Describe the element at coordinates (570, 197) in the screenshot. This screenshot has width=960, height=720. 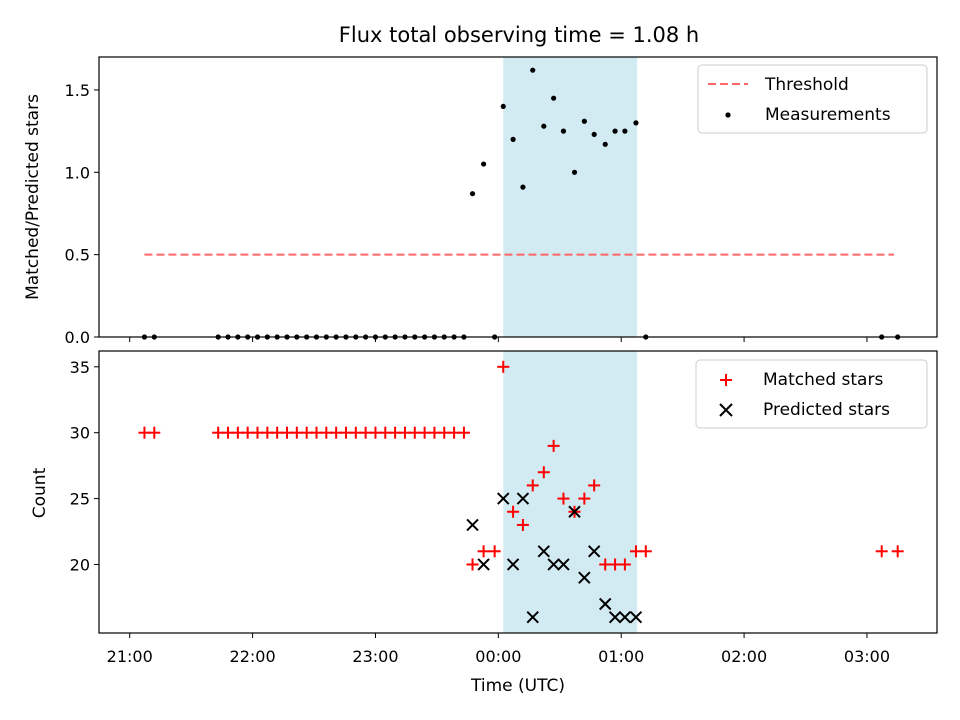
I see `top-observing-window` at that location.